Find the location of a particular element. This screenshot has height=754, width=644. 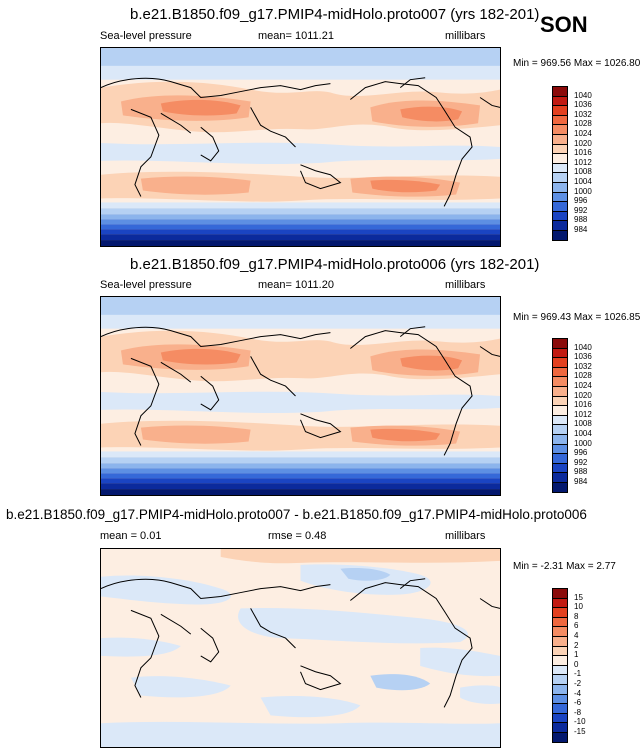

panel-3-colorbar-tick-label: -1 is located at coordinates (578, 674).